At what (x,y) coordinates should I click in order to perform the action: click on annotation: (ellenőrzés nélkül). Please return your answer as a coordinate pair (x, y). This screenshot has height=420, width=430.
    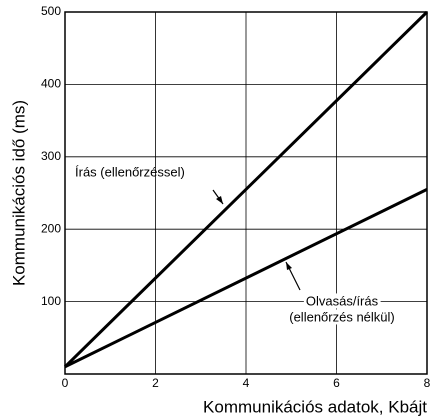
    Looking at the image, I should click on (342, 316).